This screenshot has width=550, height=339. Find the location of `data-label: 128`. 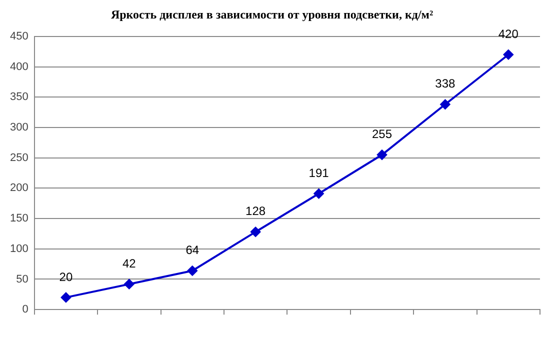

data-label: 128 is located at coordinates (256, 211).